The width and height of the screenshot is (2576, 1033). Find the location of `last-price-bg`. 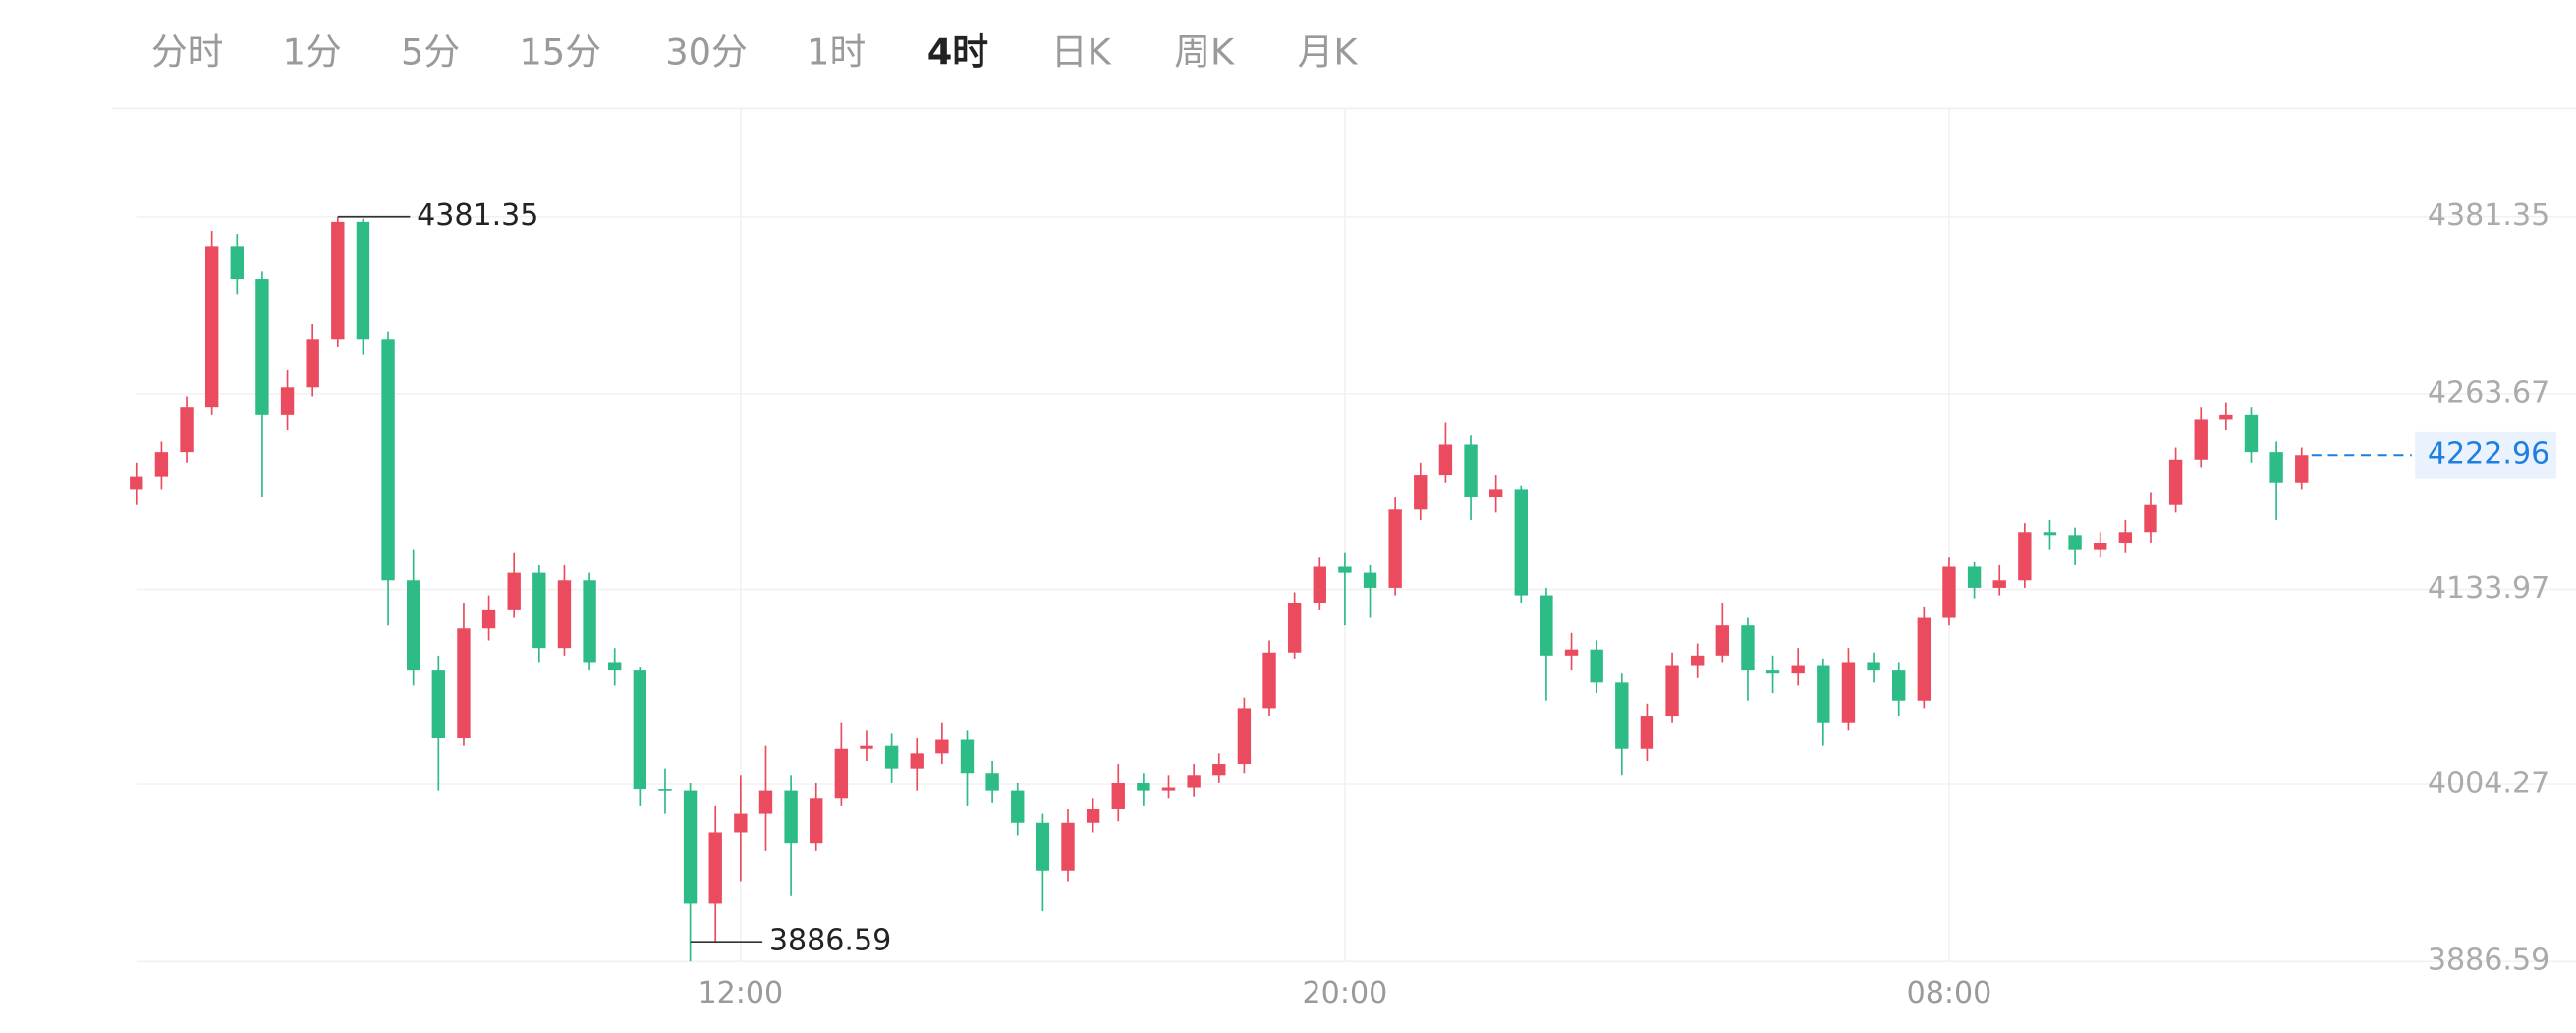

last-price-bg is located at coordinates (2485, 455).